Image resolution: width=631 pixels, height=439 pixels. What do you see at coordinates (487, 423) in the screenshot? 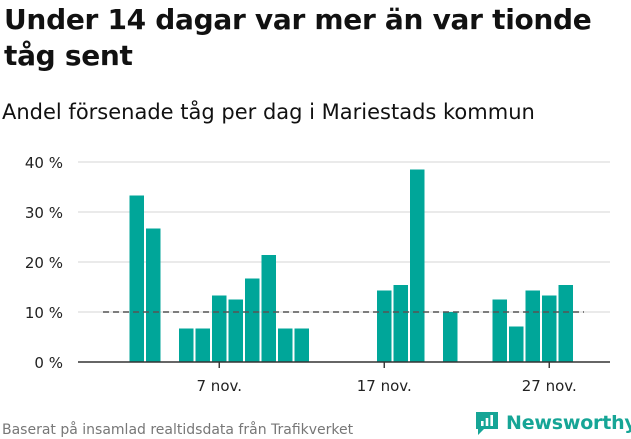
I see `newsworthy-logo-icon` at bounding box center [487, 423].